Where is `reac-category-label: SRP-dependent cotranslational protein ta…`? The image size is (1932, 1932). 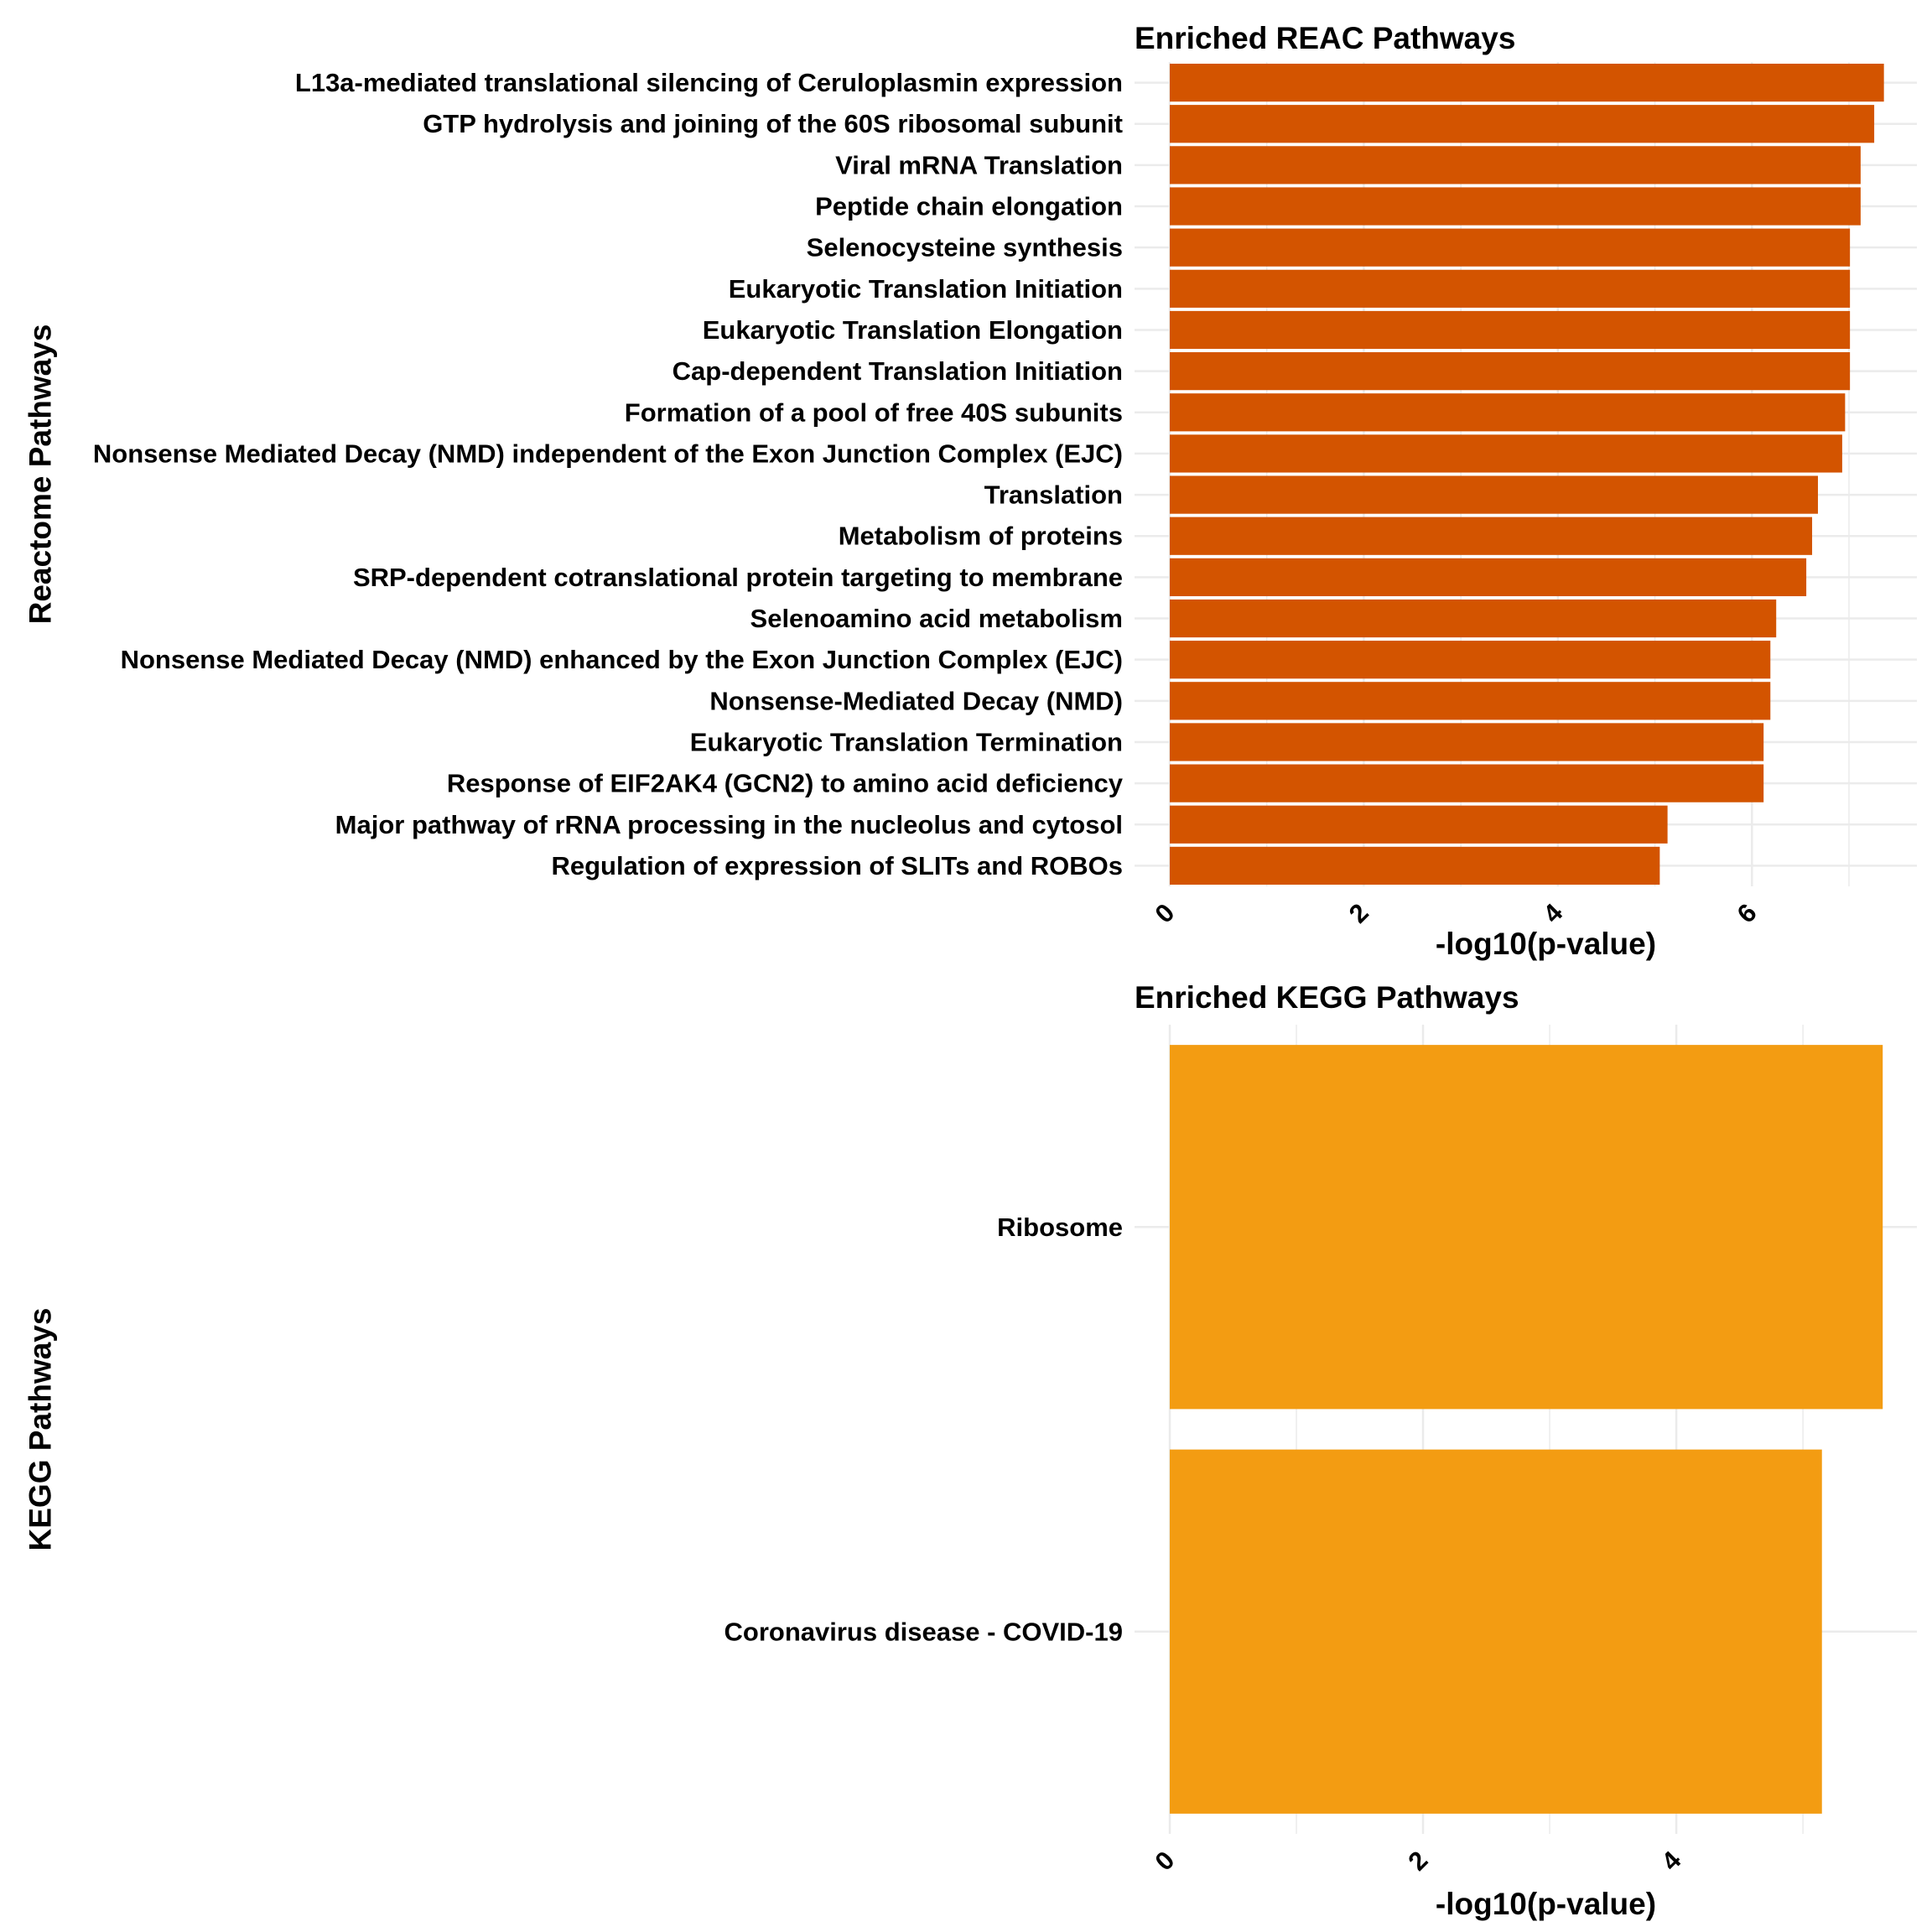
reac-category-label: SRP-dependent cotranslational protein ta… is located at coordinates (738, 577).